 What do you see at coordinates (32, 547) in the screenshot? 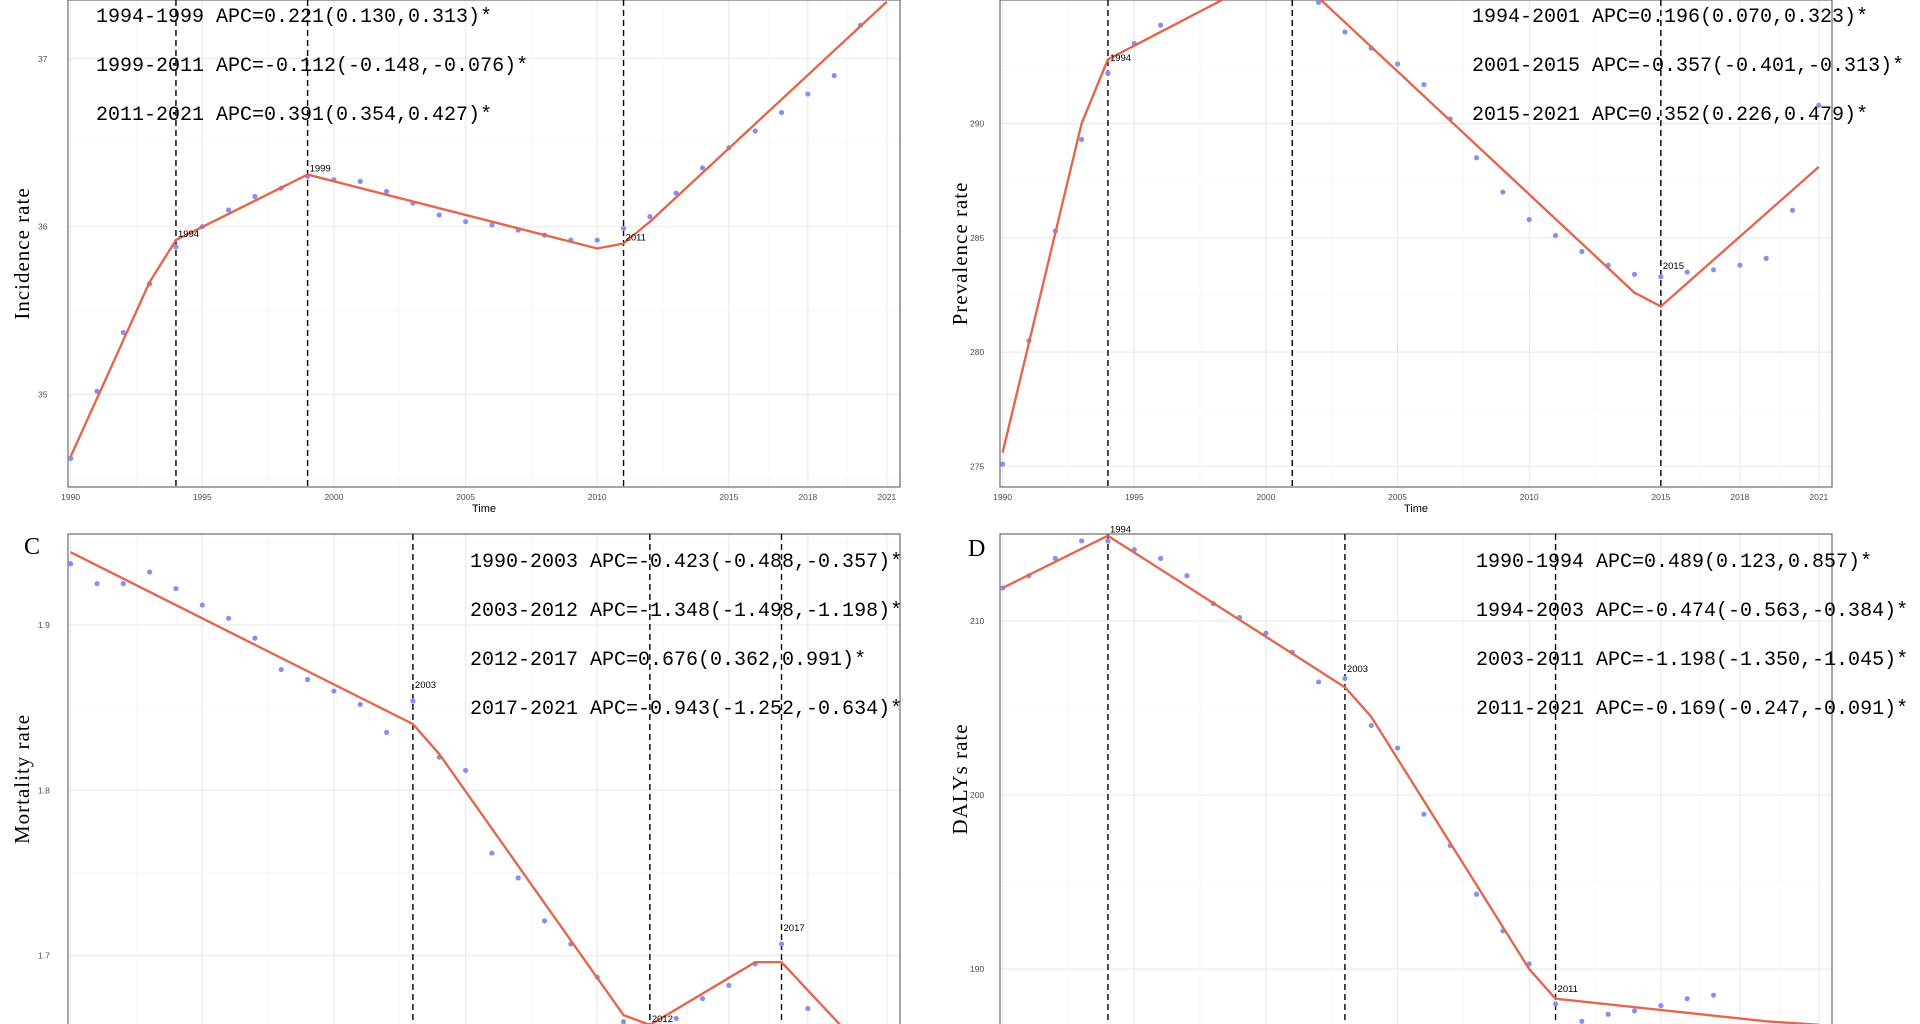
I see `panel-letter: C` at bounding box center [32, 547].